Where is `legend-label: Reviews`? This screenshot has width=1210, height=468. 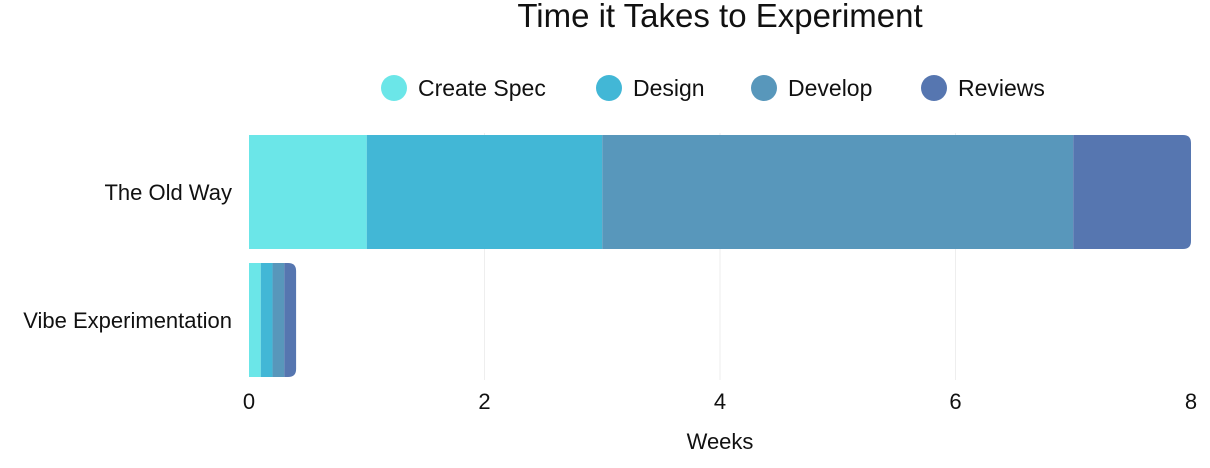
legend-label: Reviews is located at coordinates (1001, 88).